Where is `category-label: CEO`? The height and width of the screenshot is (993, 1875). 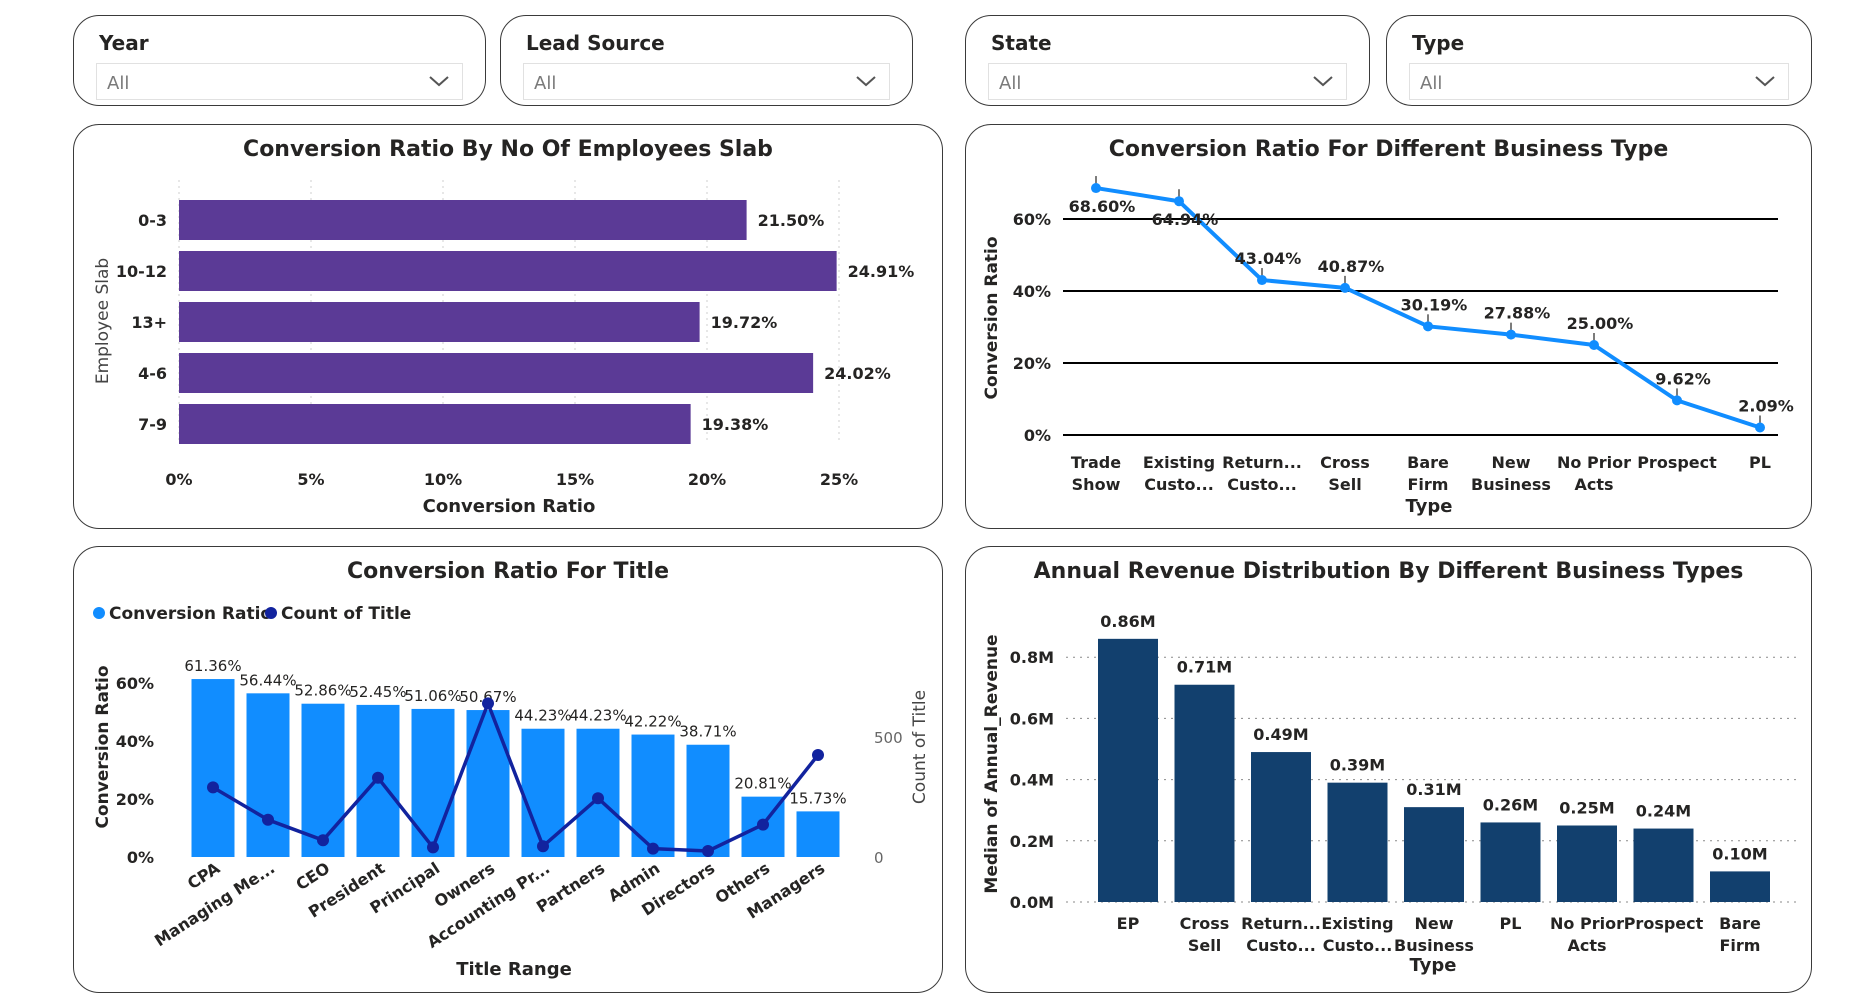 category-label: CEO is located at coordinates (312, 876).